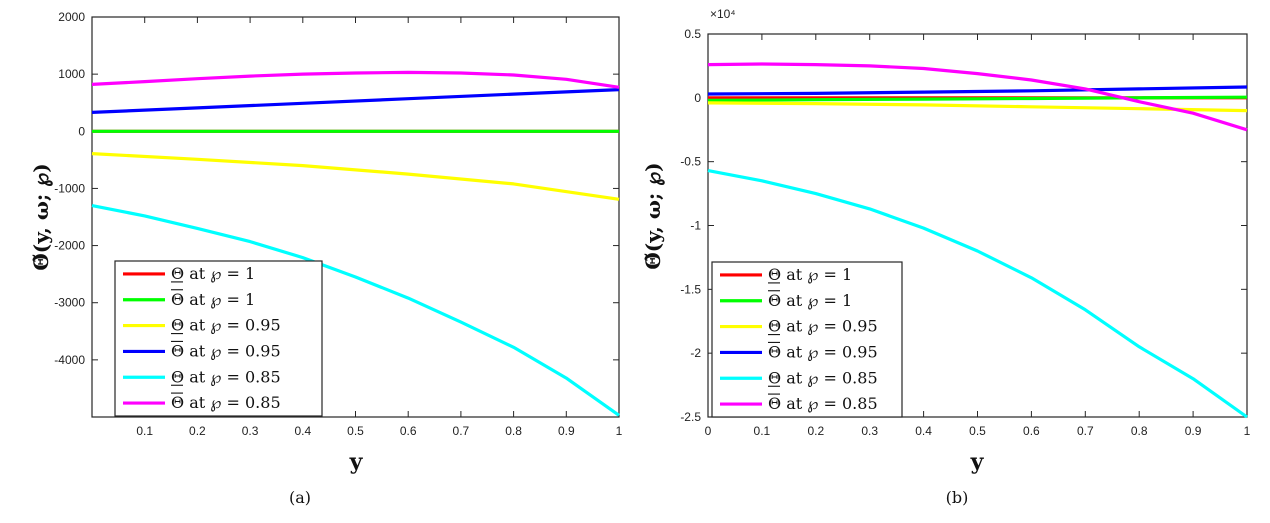  What do you see at coordinates (71, 74) in the screenshot?
I see `y-tick-label: 1000` at bounding box center [71, 74].